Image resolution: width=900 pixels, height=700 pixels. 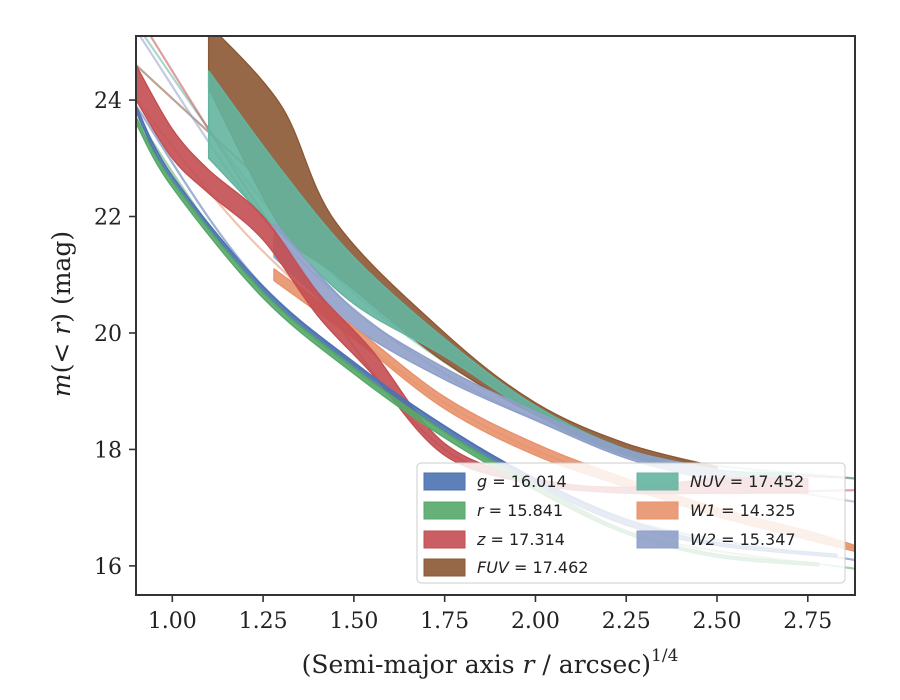 I want to click on x-tick-label: 2.00, so click(x=535, y=621).